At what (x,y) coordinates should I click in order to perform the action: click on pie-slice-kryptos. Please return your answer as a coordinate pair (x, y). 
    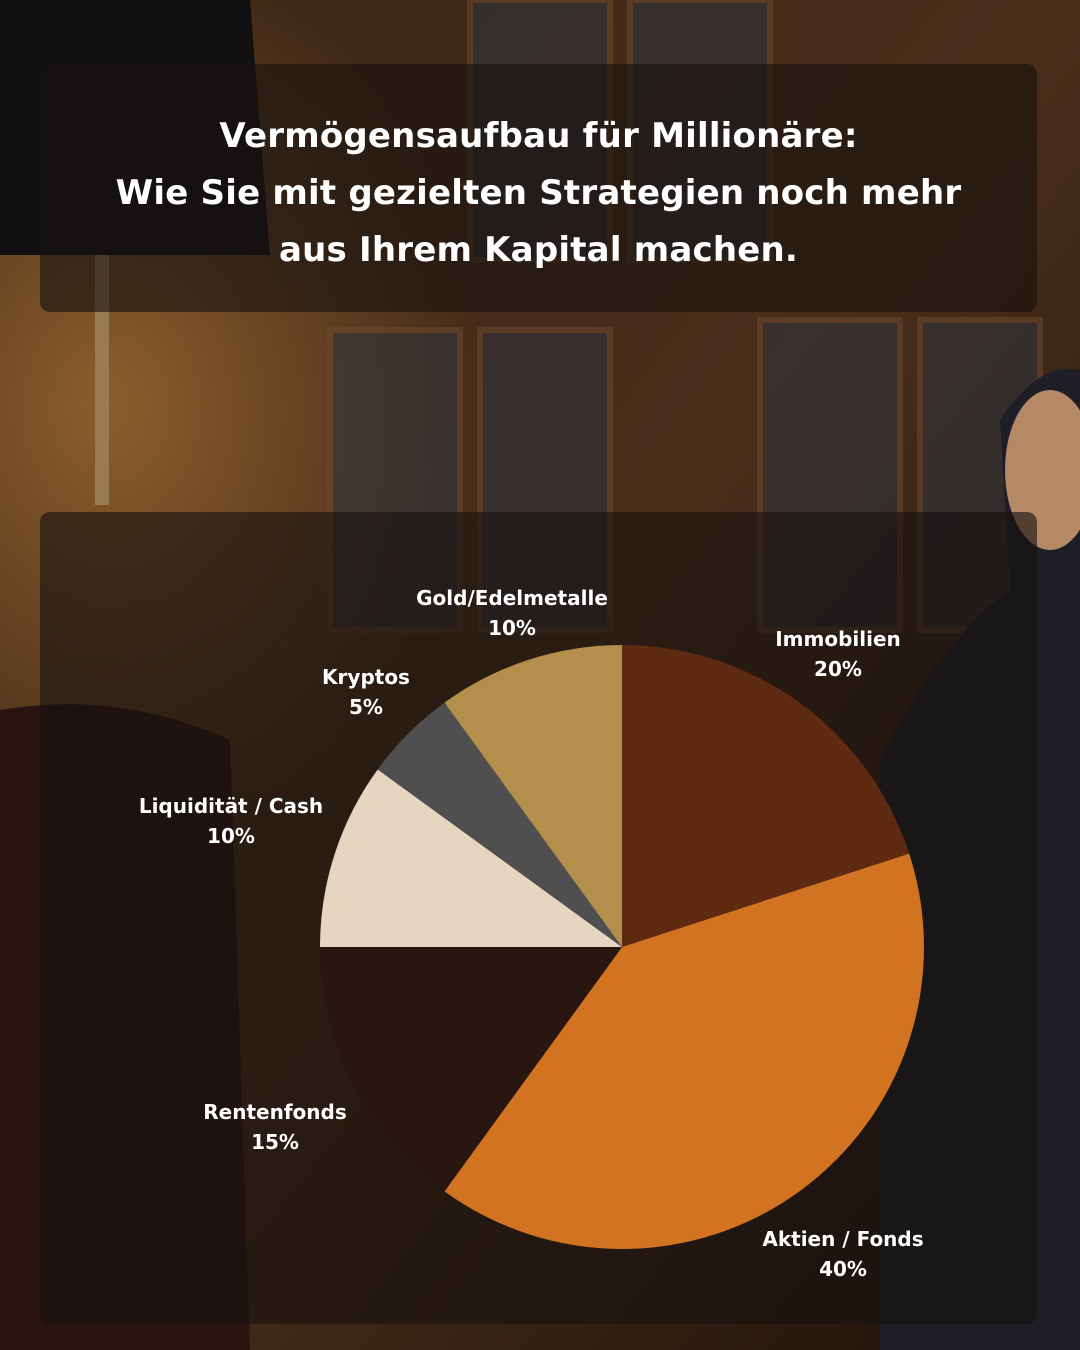
    Looking at the image, I should click on (499, 824).